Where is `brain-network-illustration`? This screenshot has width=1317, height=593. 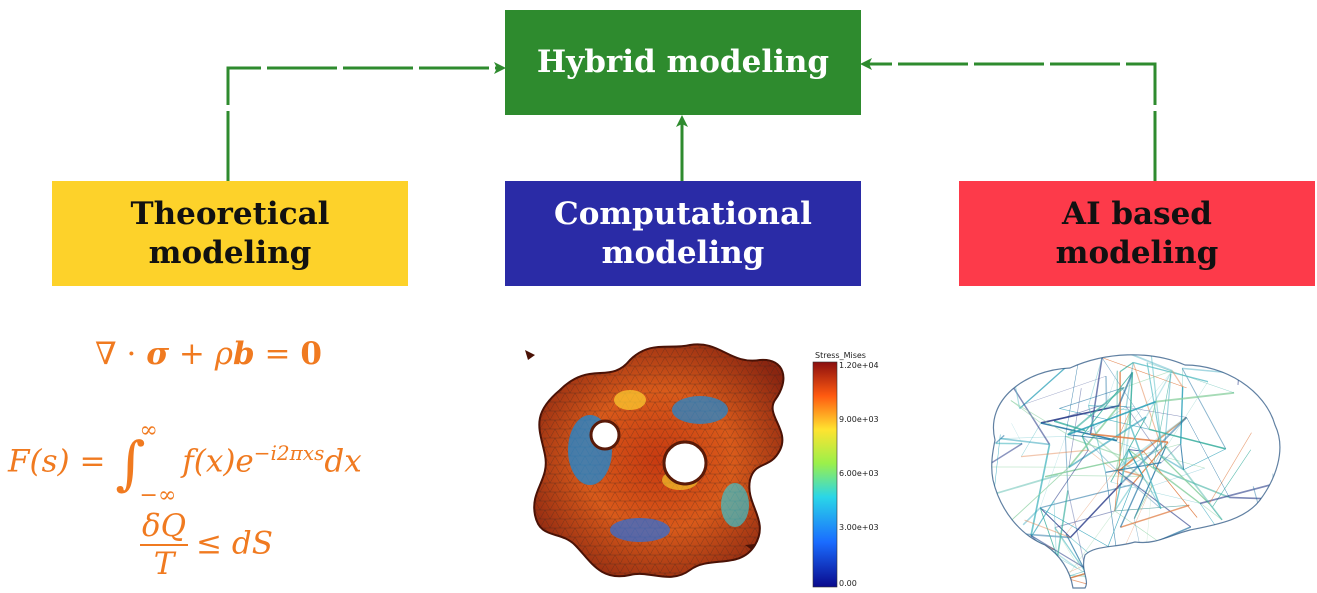
brain-network-illustration is located at coordinates (1135, 459).